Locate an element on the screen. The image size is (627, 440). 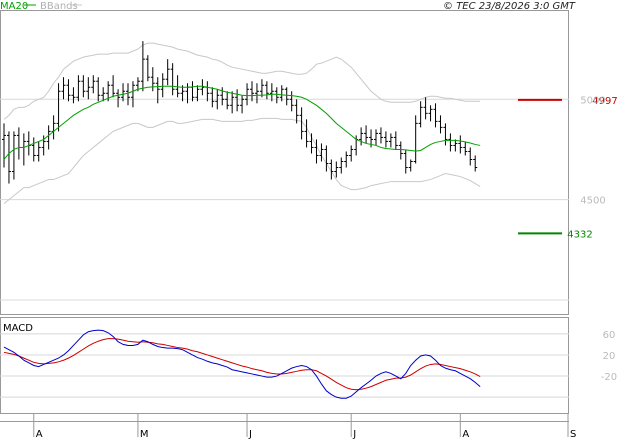
macd-line is located at coordinates (242, 364).